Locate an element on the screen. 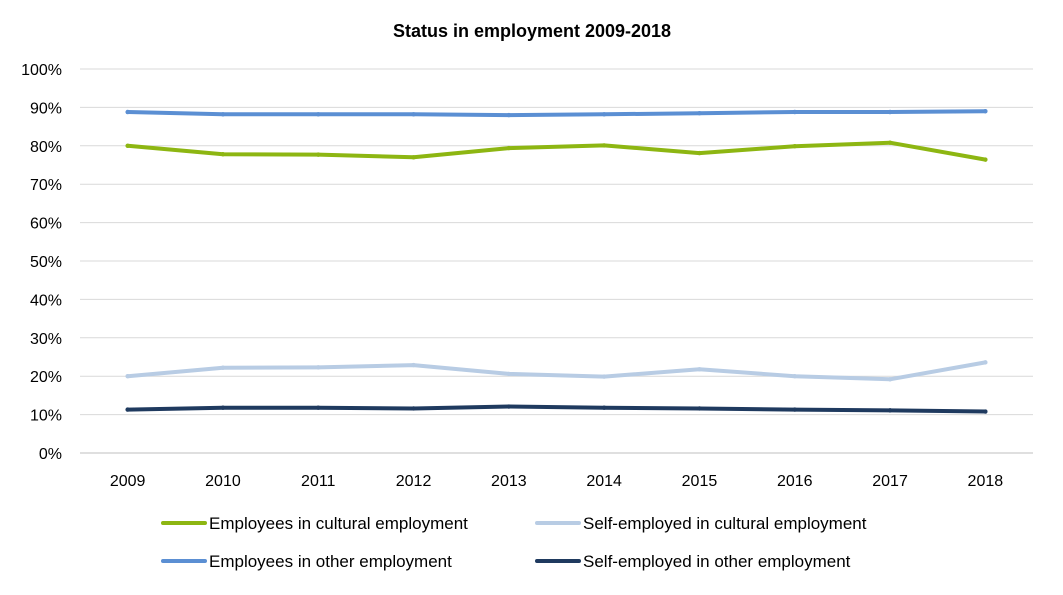 The width and height of the screenshot is (1063, 595). x-tick-label: 2011 is located at coordinates (318, 481).